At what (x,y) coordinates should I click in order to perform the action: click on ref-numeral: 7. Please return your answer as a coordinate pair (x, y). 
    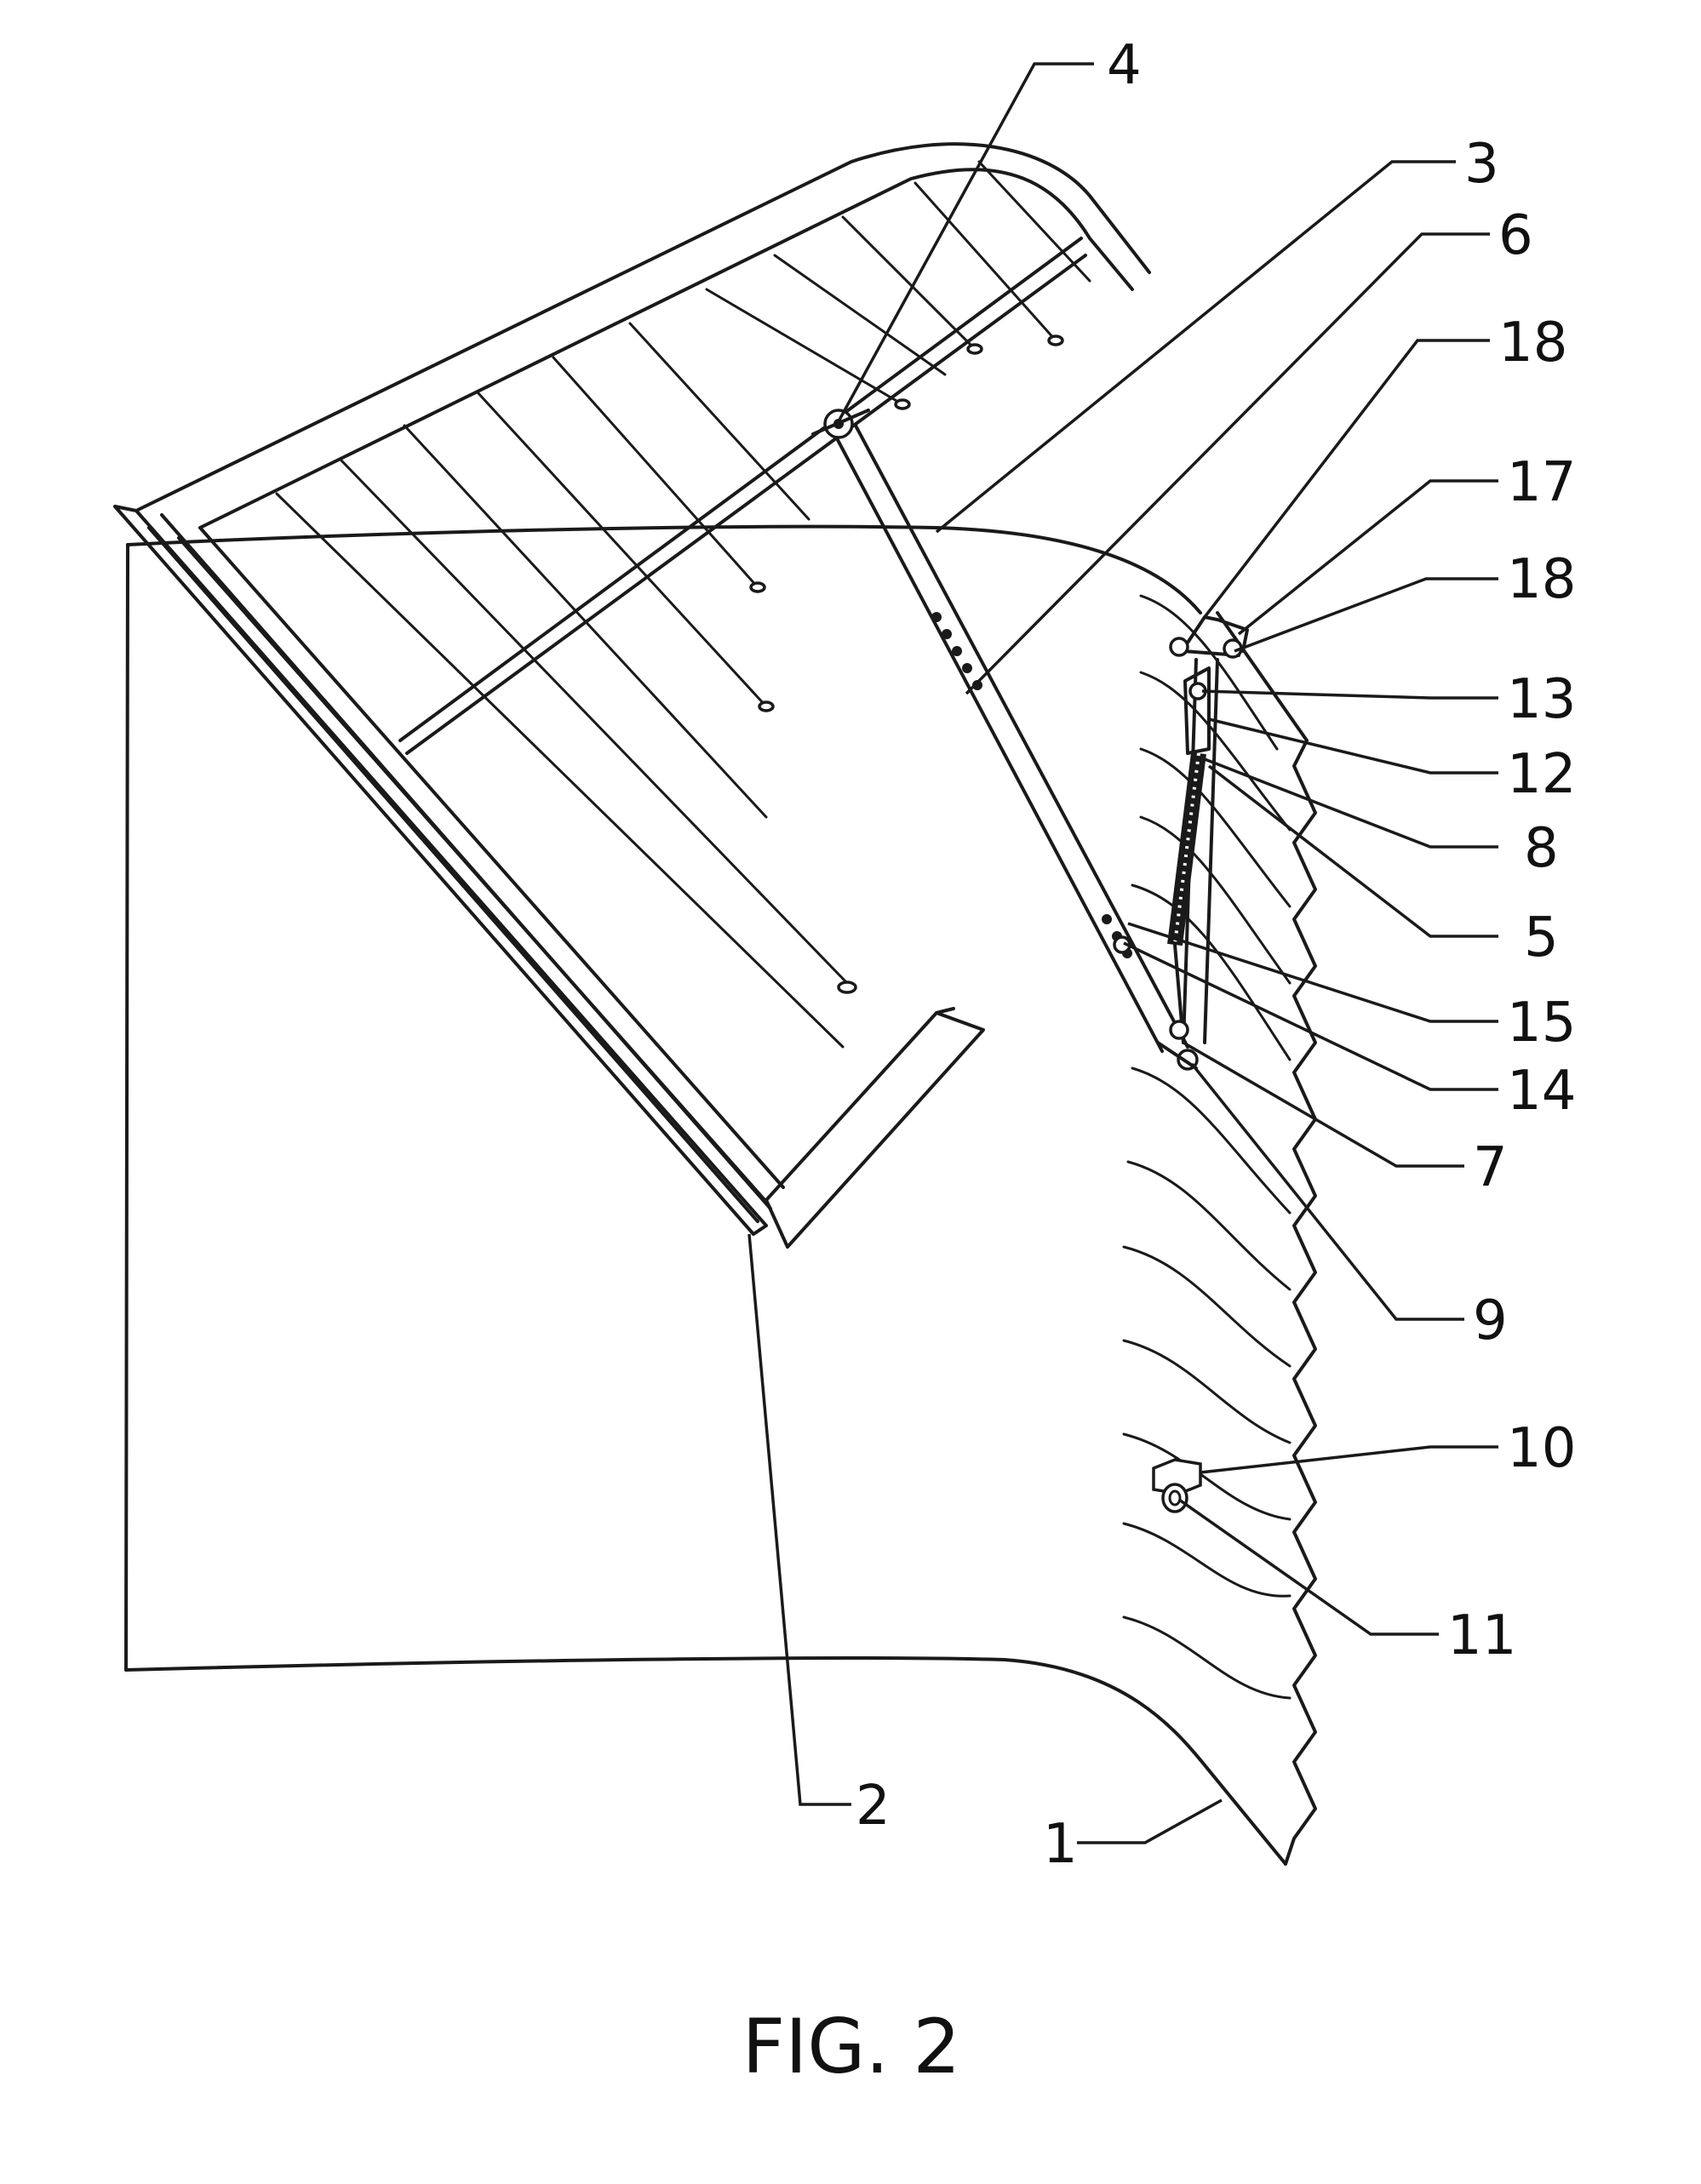
    Looking at the image, I should click on (1490, 1167).